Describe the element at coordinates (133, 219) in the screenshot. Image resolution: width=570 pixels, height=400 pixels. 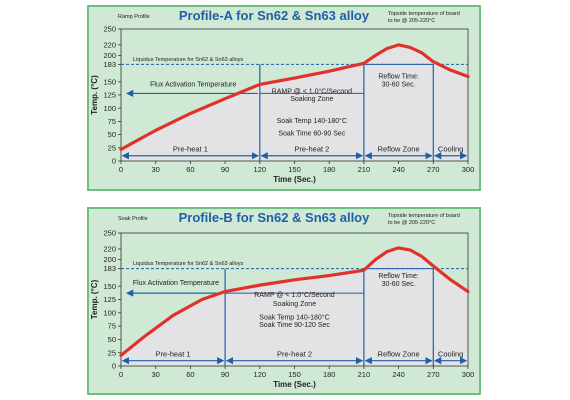
I see `profile-corner-label: Soak Profile` at that location.